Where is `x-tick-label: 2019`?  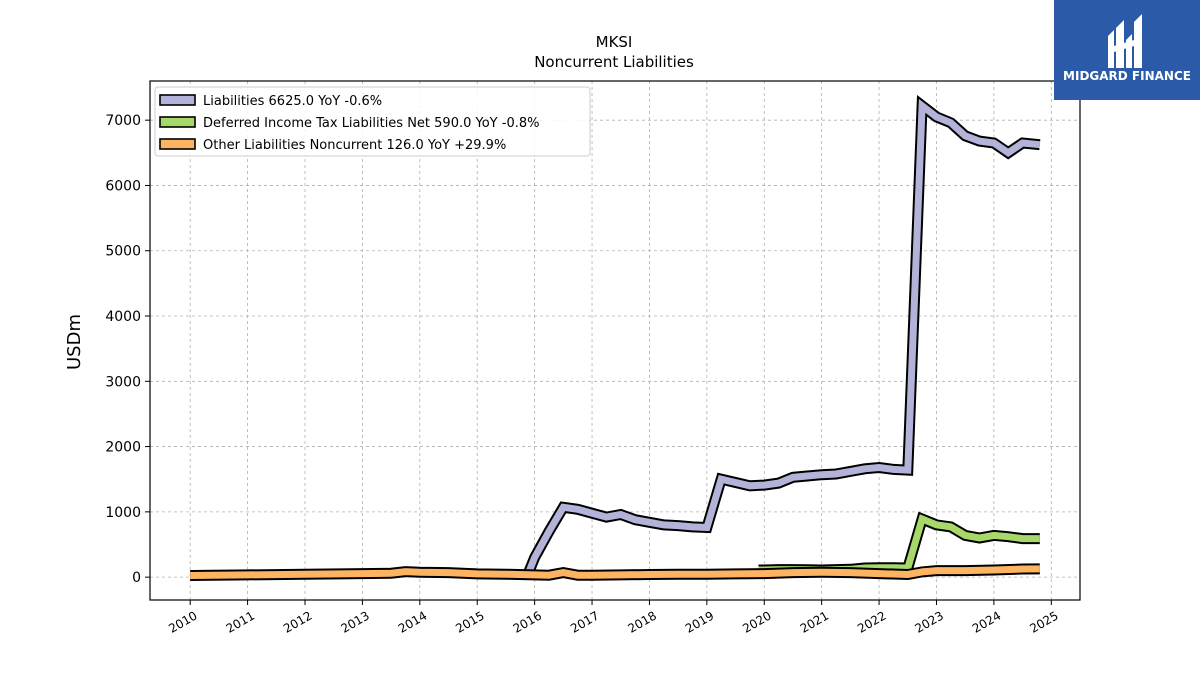
x-tick-label: 2019 is located at coordinates (699, 621).